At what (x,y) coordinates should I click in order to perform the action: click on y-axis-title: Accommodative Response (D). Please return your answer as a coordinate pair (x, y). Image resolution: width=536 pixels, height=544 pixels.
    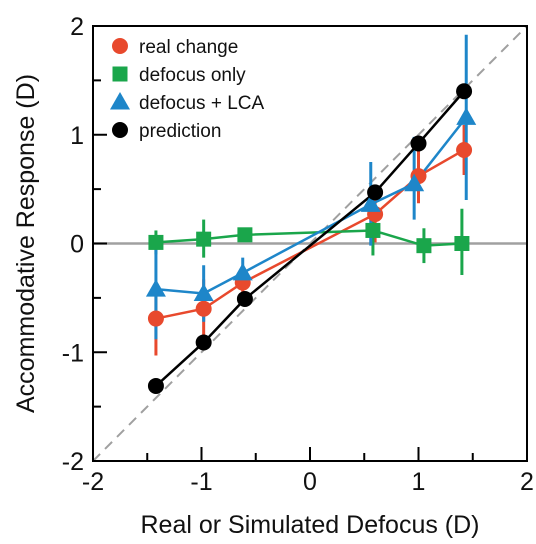
    Looking at the image, I should click on (26, 243).